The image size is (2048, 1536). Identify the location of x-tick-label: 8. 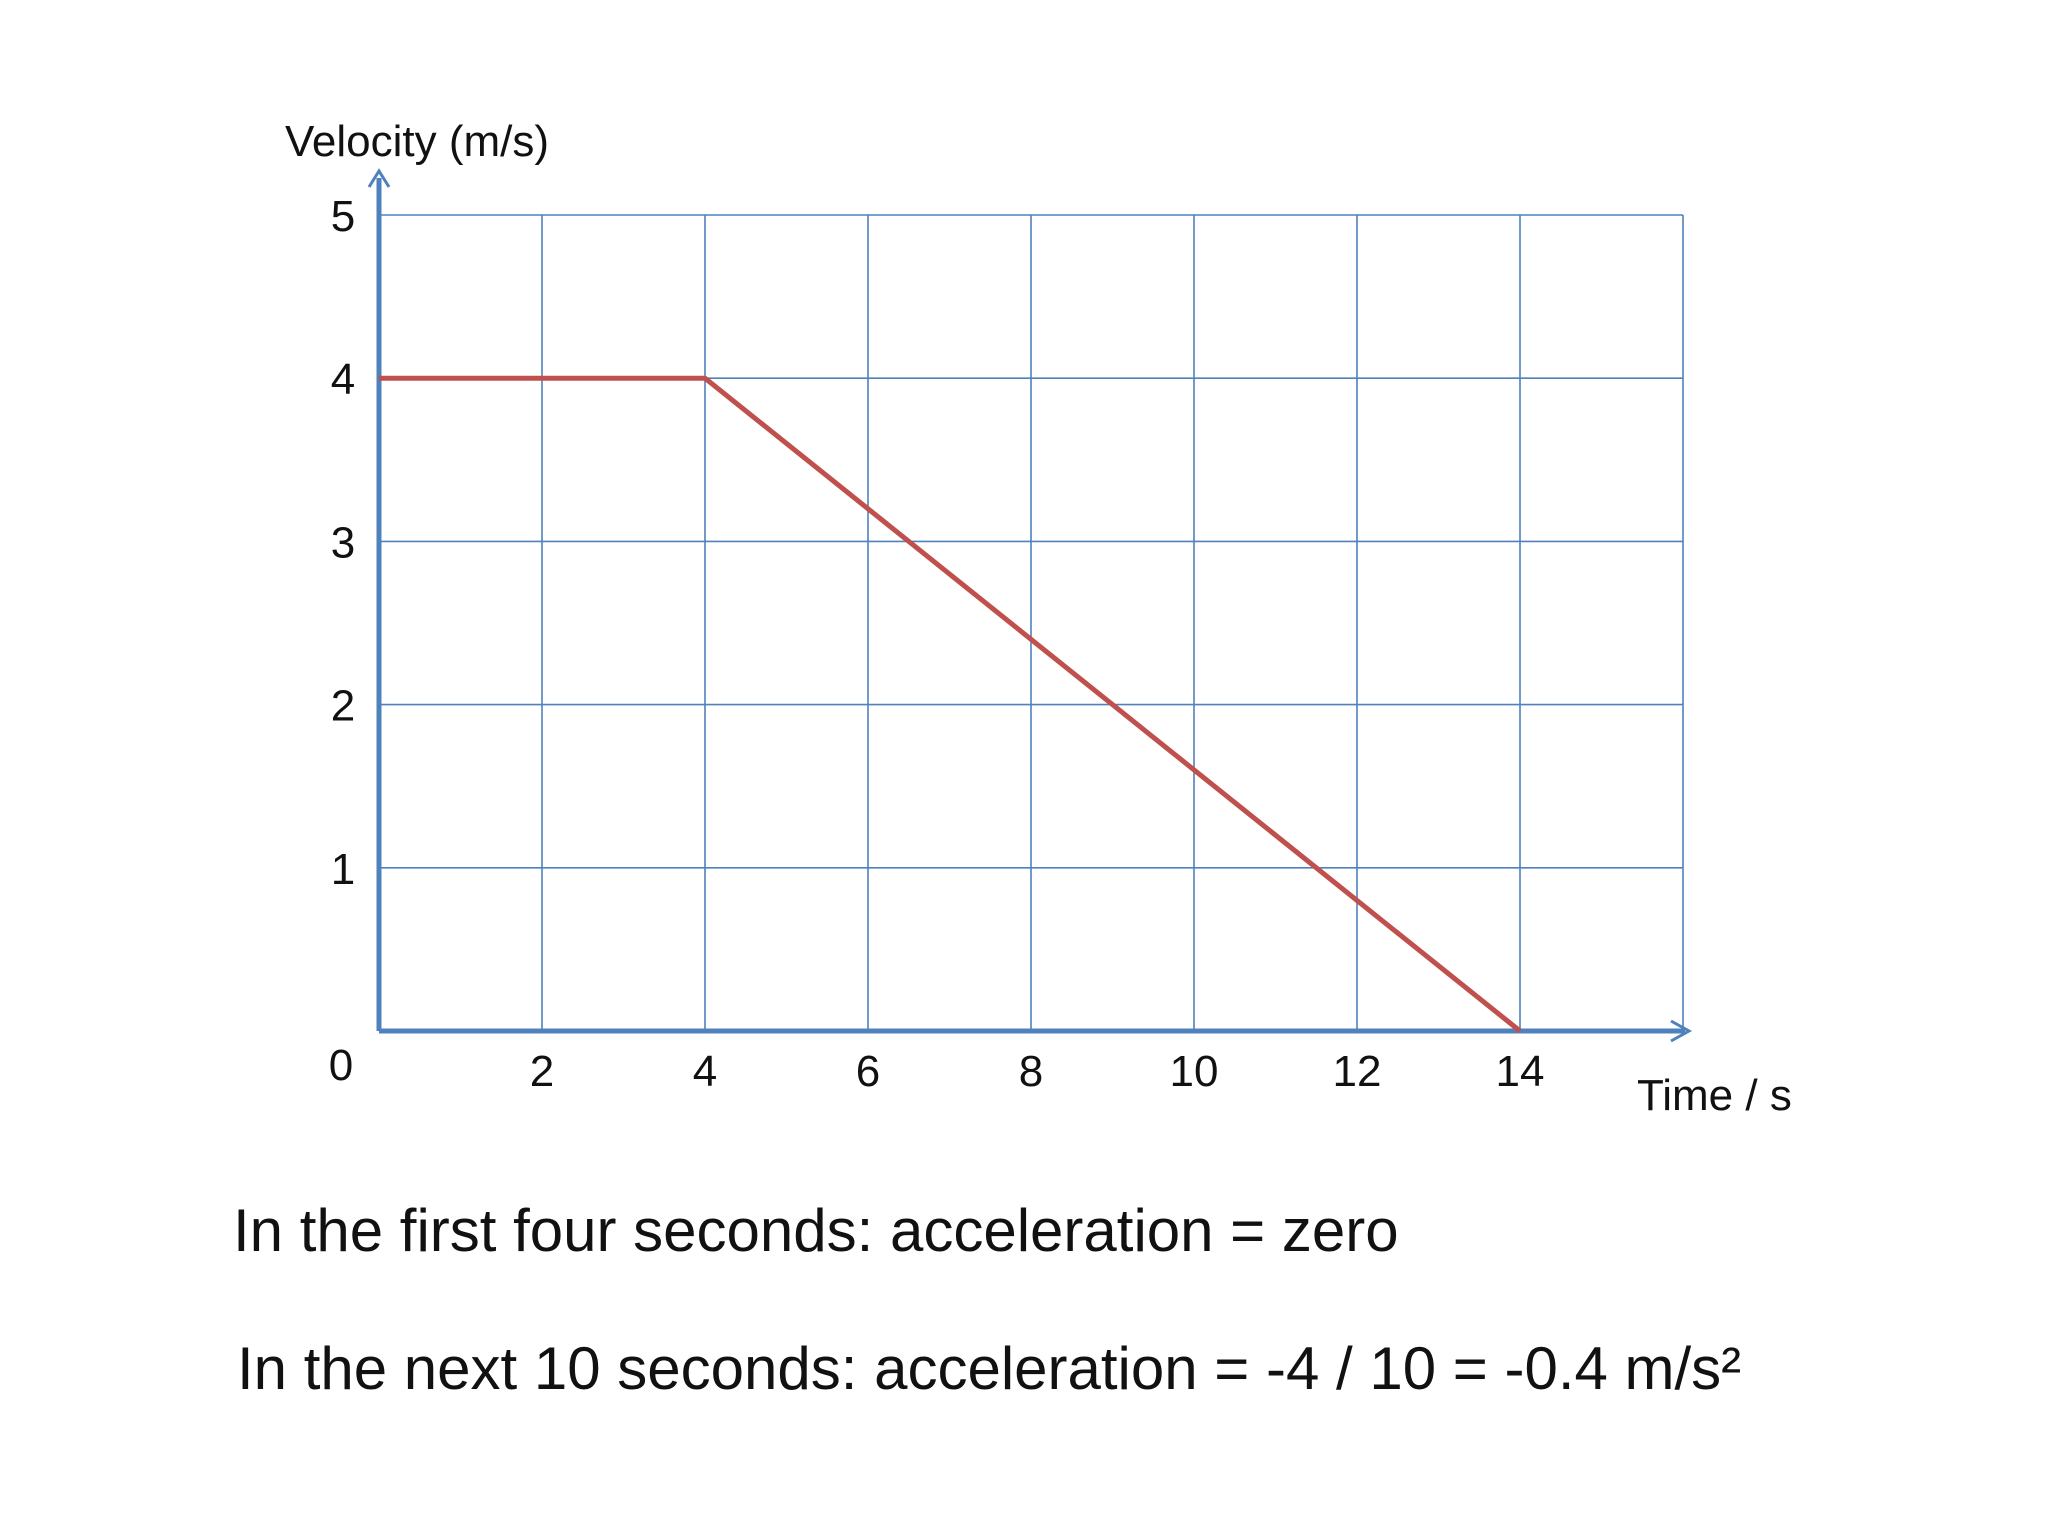
(1031, 1071).